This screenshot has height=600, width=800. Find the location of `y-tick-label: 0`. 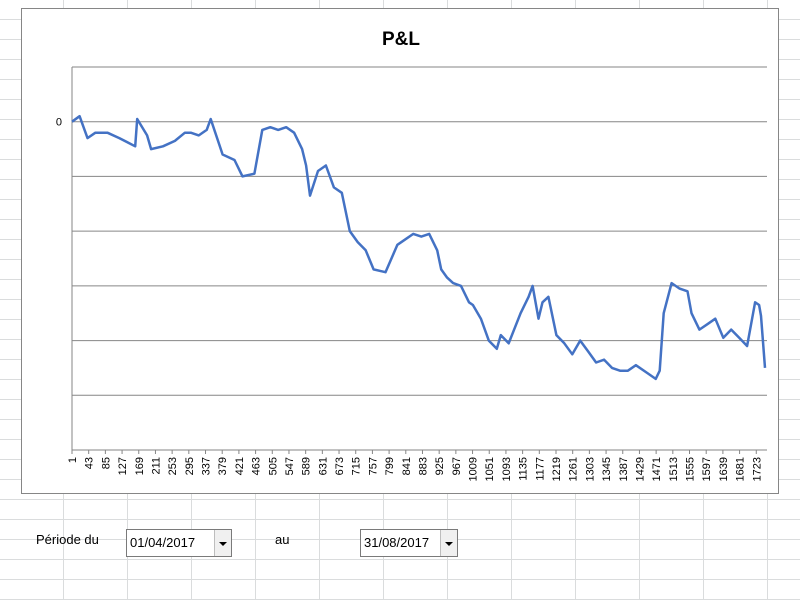

y-tick-label: 0 is located at coordinates (59, 123).